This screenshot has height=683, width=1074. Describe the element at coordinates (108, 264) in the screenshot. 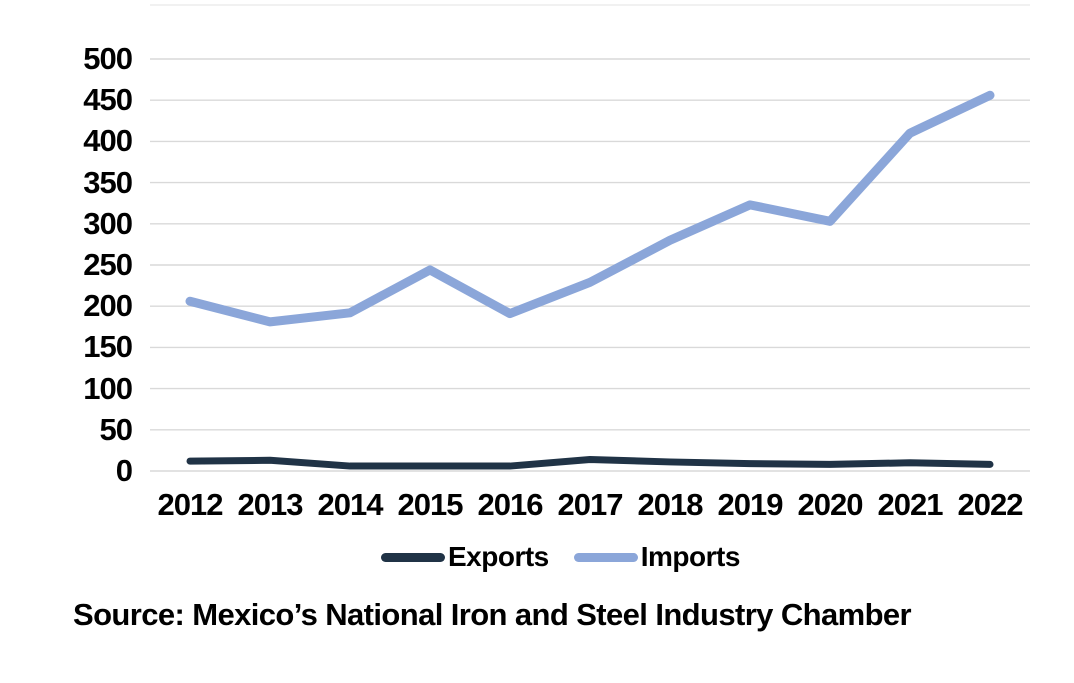

I see `y-tick-label: 250` at that location.